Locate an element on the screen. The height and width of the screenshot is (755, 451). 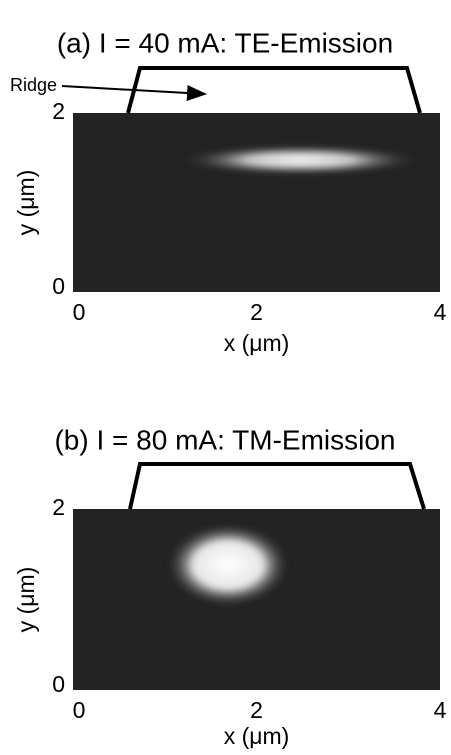
panel-title: (a) I = 40 mA: TE-Emission is located at coordinates (225, 42).